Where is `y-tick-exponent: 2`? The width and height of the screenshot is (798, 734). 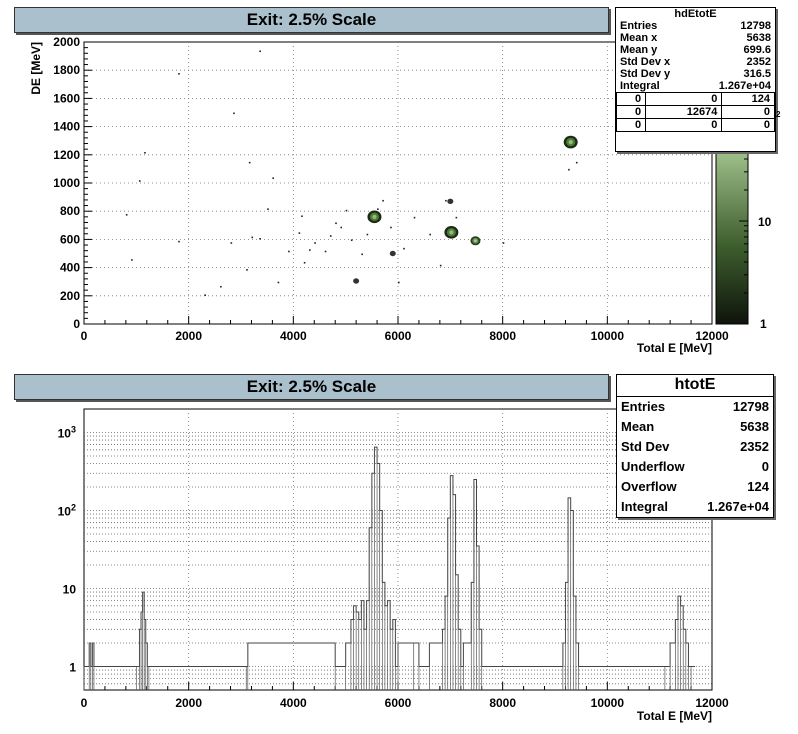 y-tick-exponent: 2 is located at coordinates (73, 507).